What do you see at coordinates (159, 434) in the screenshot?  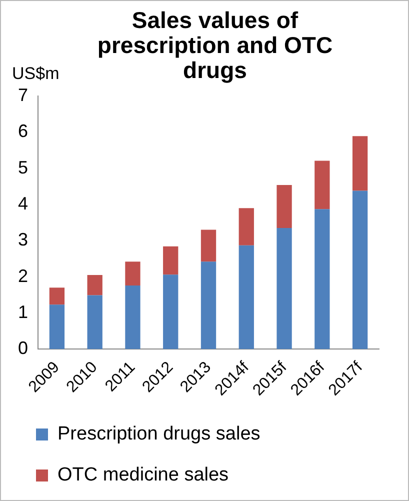 I see `legend-label: Prescription drugs sales` at bounding box center [159, 434].